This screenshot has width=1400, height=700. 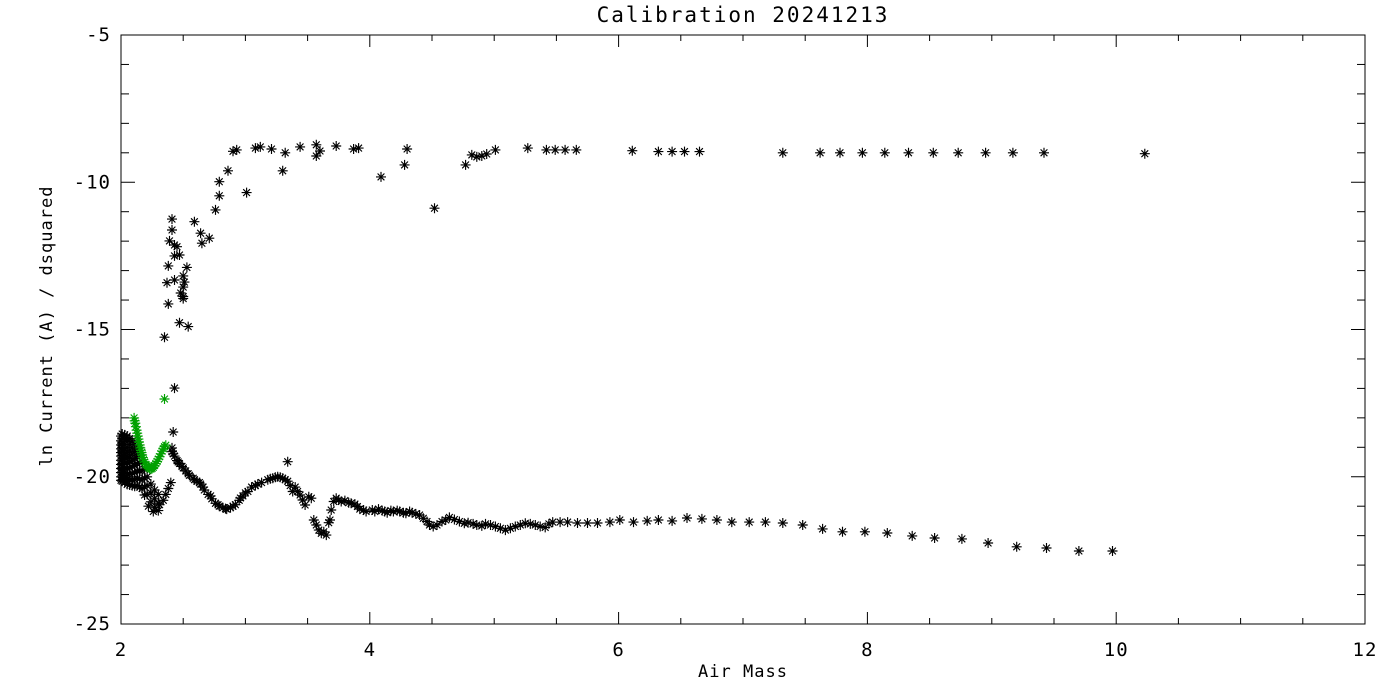 What do you see at coordinates (1365, 650) in the screenshot?
I see `x-tick-label: 12` at bounding box center [1365, 650].